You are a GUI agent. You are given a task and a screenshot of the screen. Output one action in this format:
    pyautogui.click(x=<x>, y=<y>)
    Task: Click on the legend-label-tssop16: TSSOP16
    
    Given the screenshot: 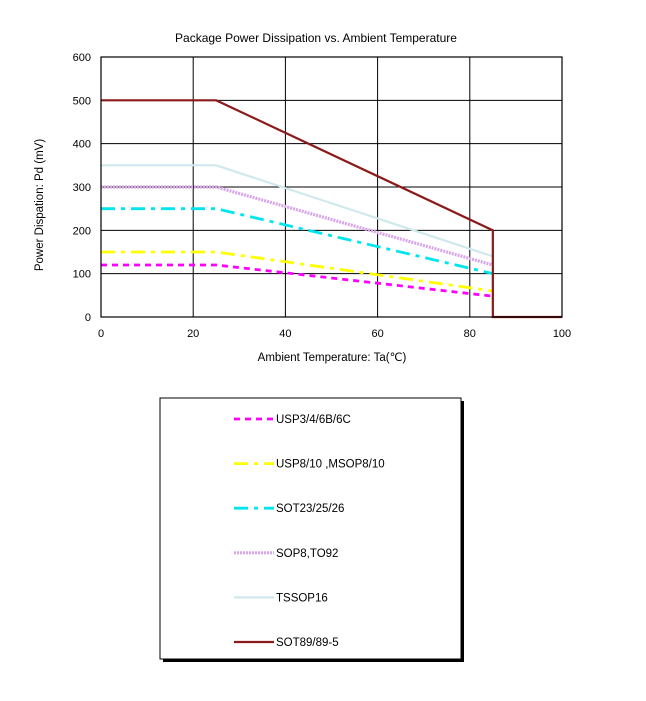 What is the action you would take?
    pyautogui.click(x=302, y=598)
    